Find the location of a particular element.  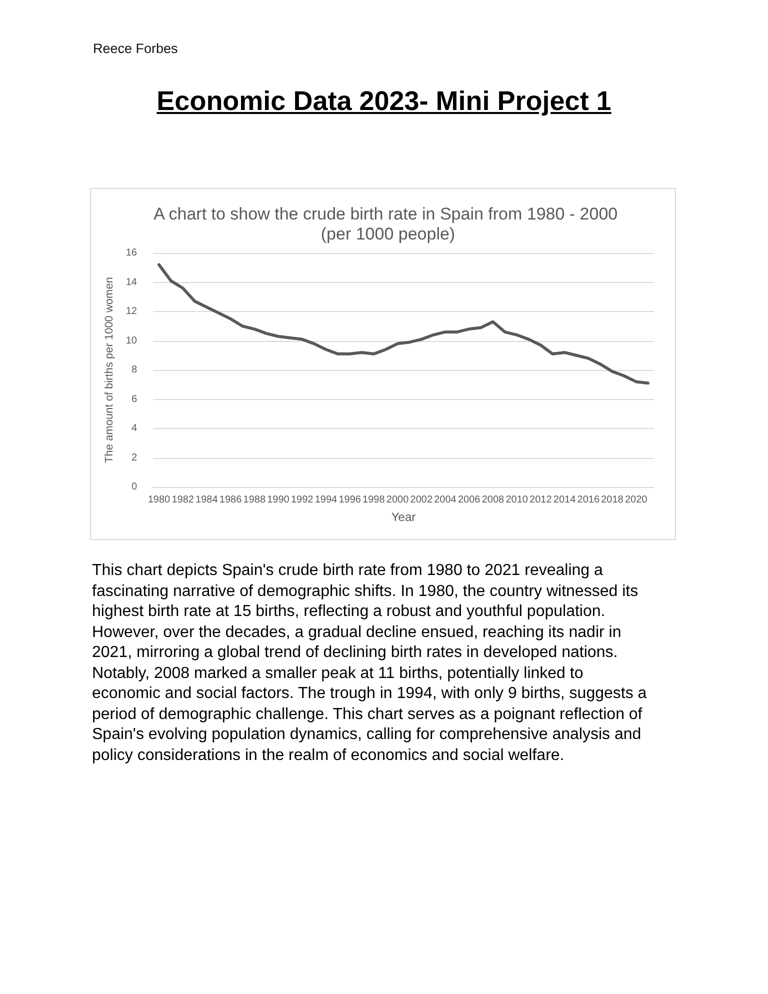

x-tick-label: 1992 is located at coordinates (302, 500).